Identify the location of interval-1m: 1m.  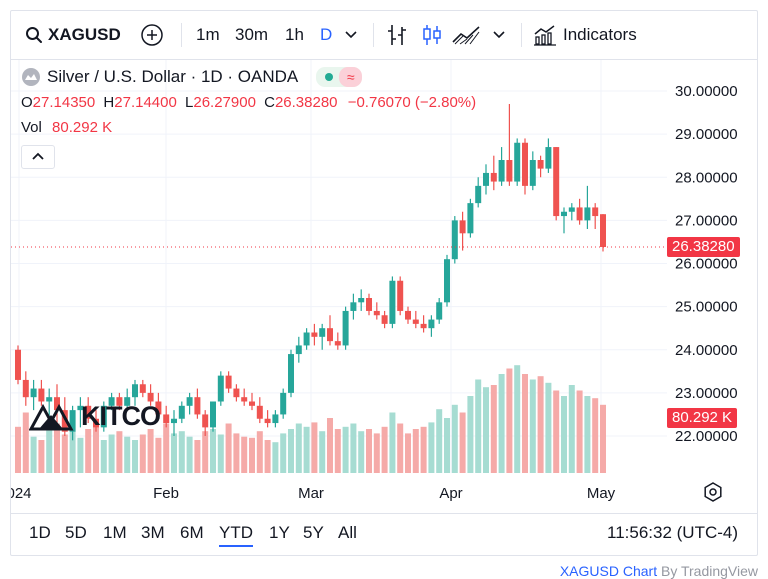
(208, 34).